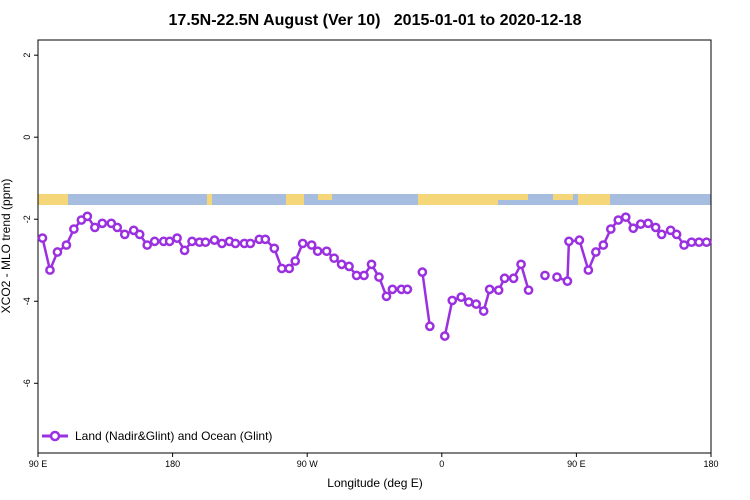 The image size is (750, 500). What do you see at coordinates (27, 55) in the screenshot?
I see `y-tick-label: 2` at bounding box center [27, 55].